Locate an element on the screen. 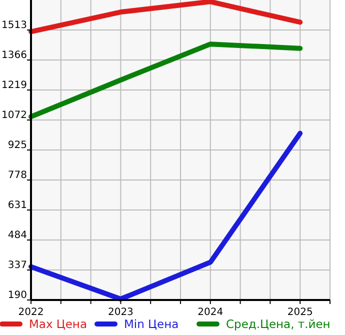  y-tick-label: 1219 is located at coordinates (14, 85).